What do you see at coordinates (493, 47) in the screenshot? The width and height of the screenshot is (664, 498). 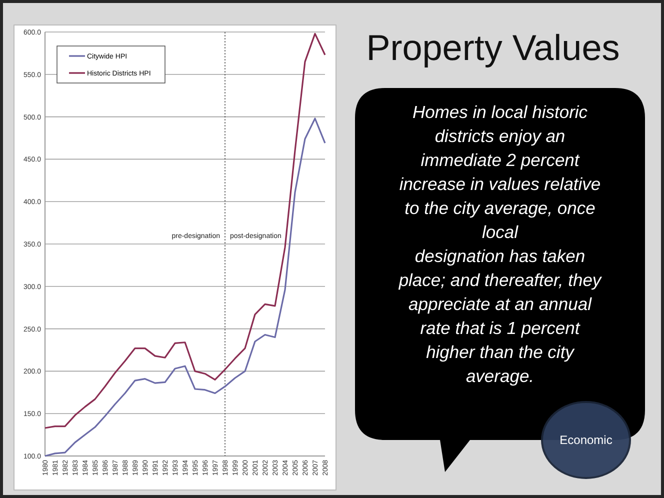 I see `text: Property Values` at bounding box center [493, 47].